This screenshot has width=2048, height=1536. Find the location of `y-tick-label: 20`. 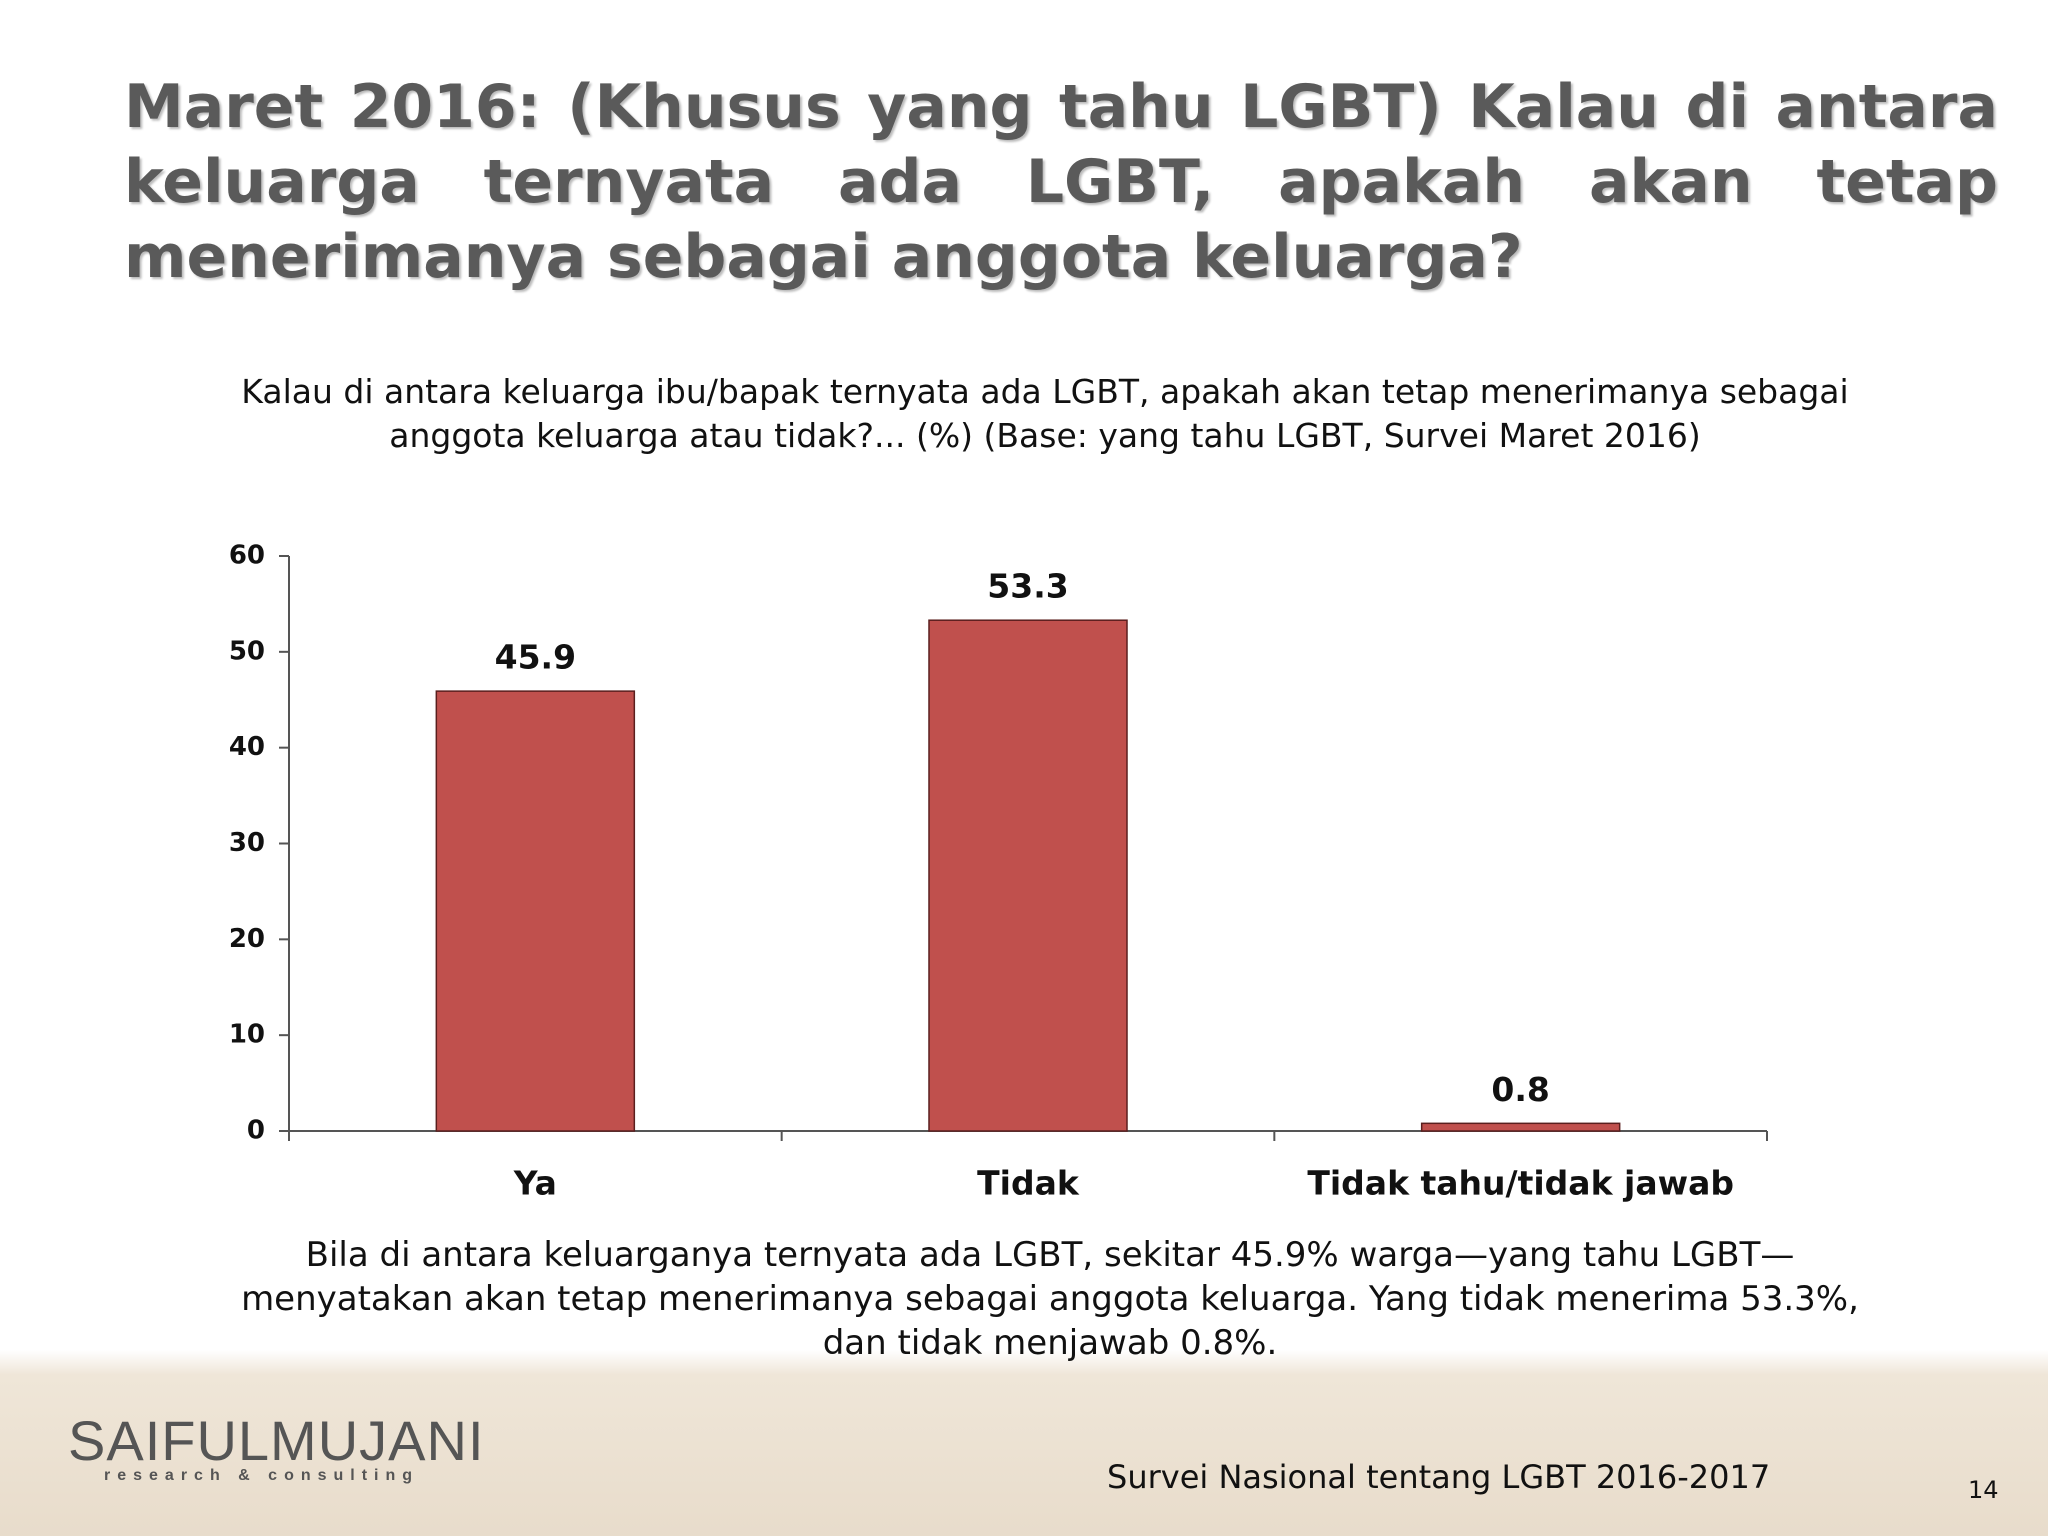

y-tick-label: 20 is located at coordinates (247, 939).